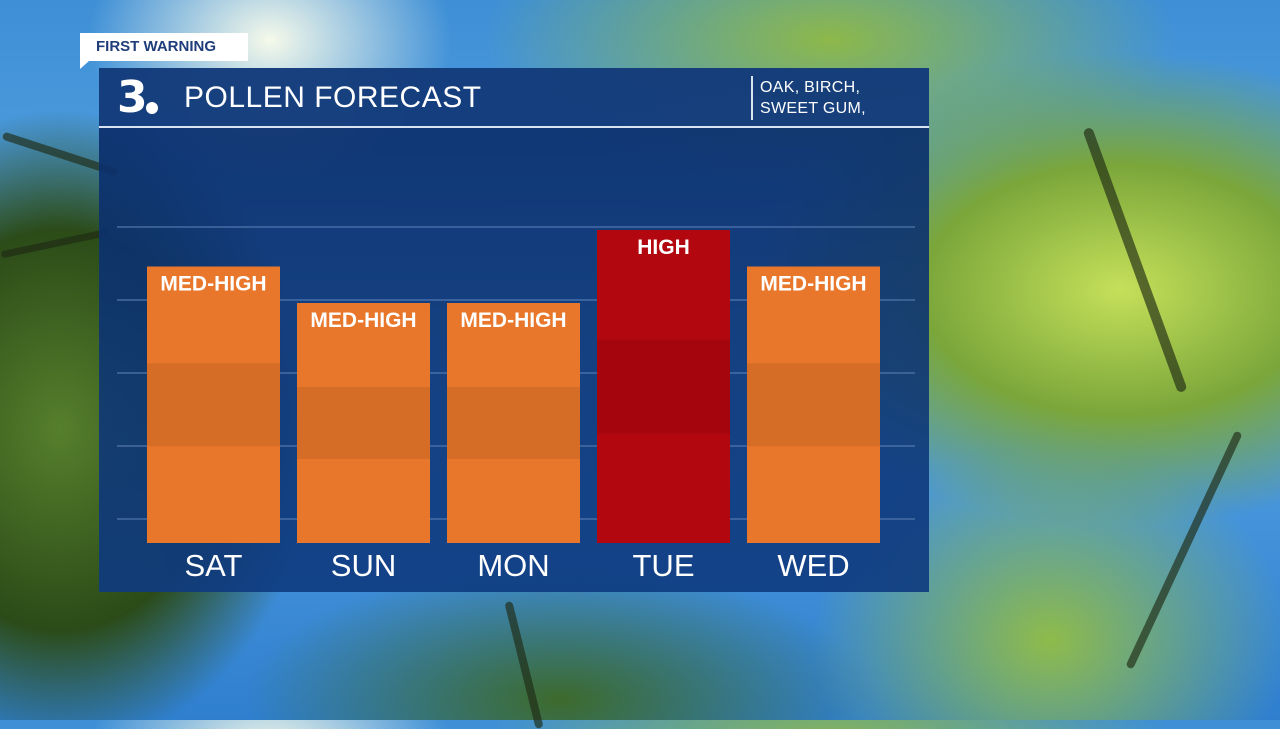  I want to click on bar-sun, so click(363, 423).